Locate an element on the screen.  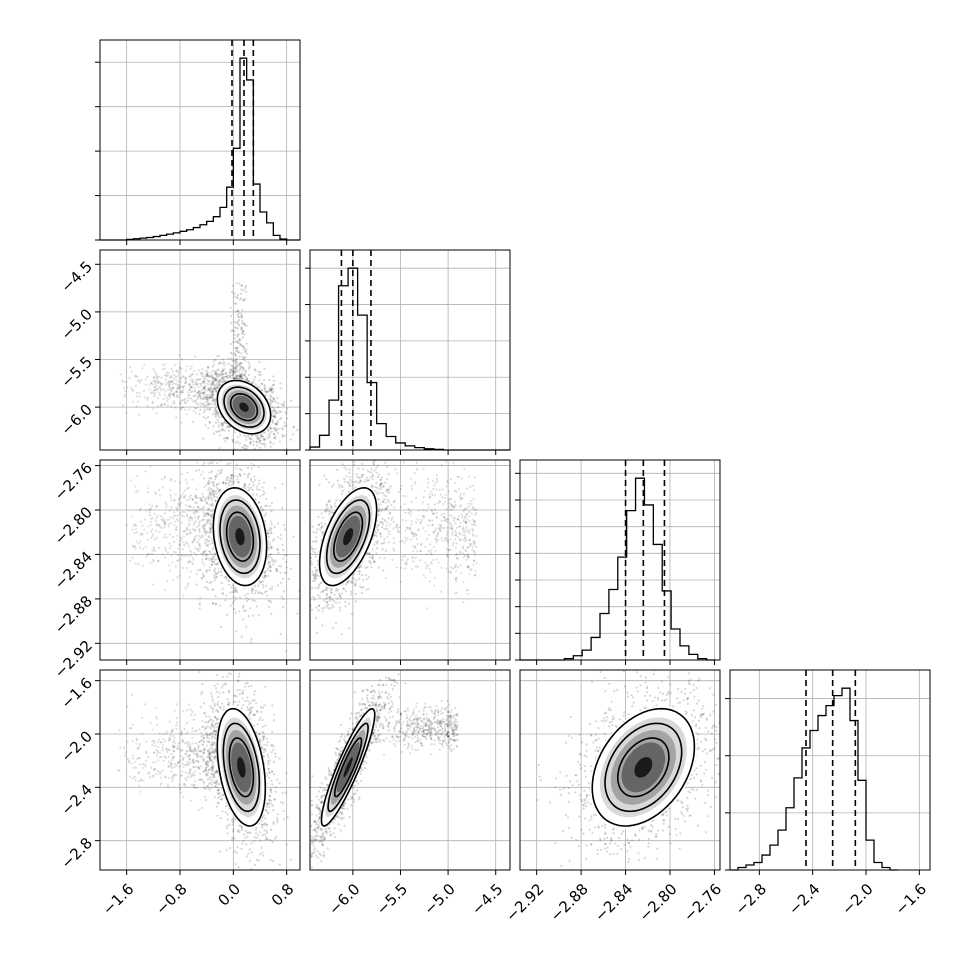
y-tick-label: −2.4 is located at coordinates (77, 800).